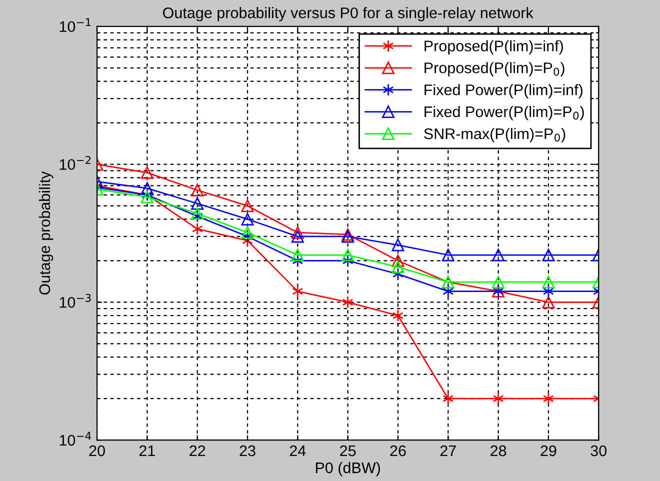 The width and height of the screenshot is (660, 481). What do you see at coordinates (75, 301) in the screenshot?
I see `y-tick-label: 10$^{−3}$` at bounding box center [75, 301].